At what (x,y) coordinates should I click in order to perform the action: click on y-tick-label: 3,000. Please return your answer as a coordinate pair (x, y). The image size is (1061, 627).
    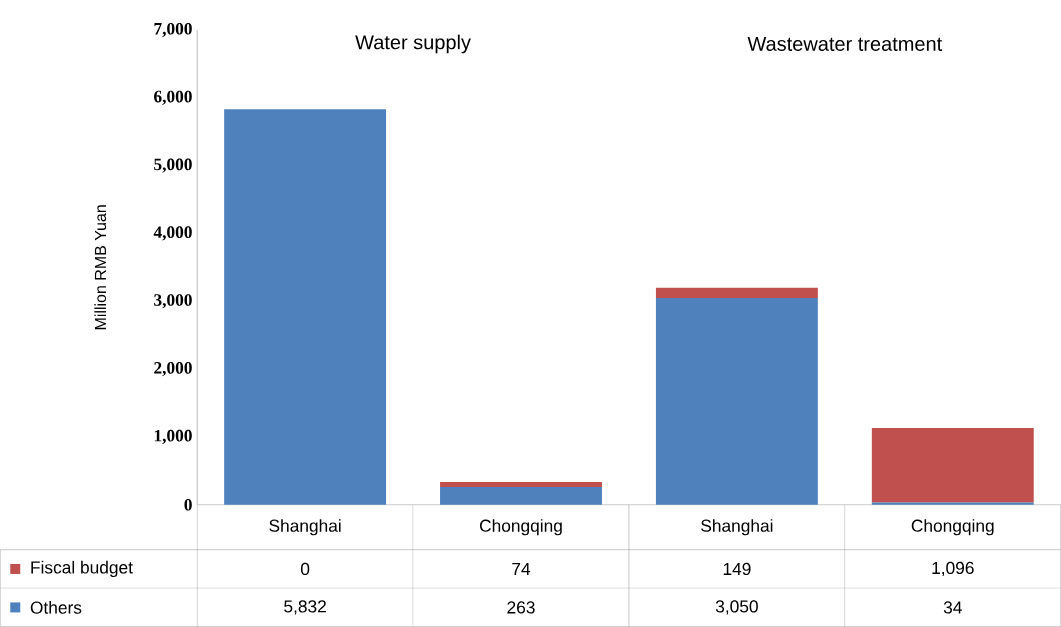
    Looking at the image, I should click on (173, 301).